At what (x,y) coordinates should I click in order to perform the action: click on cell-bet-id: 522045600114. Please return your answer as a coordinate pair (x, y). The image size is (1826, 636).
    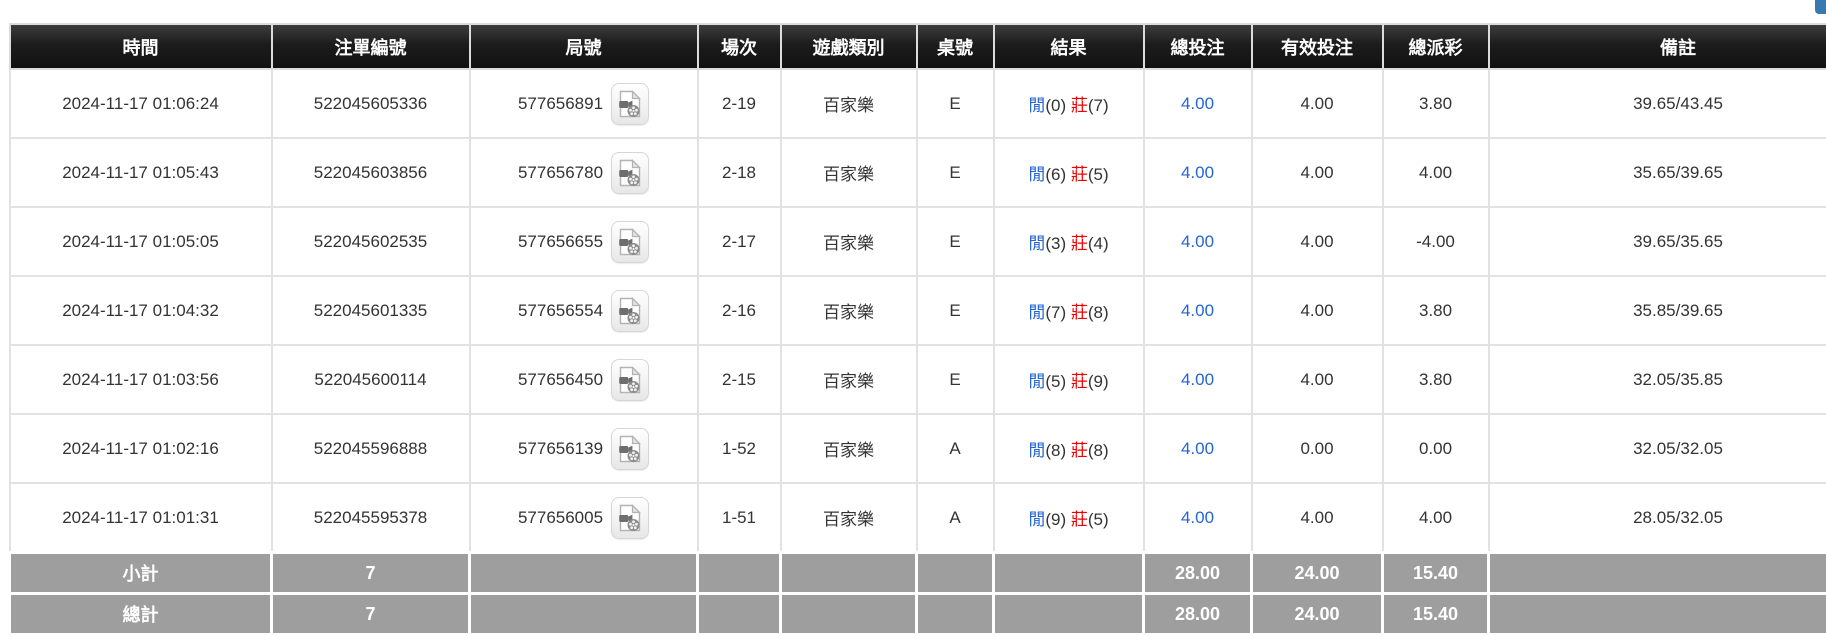
    Looking at the image, I should click on (371, 379).